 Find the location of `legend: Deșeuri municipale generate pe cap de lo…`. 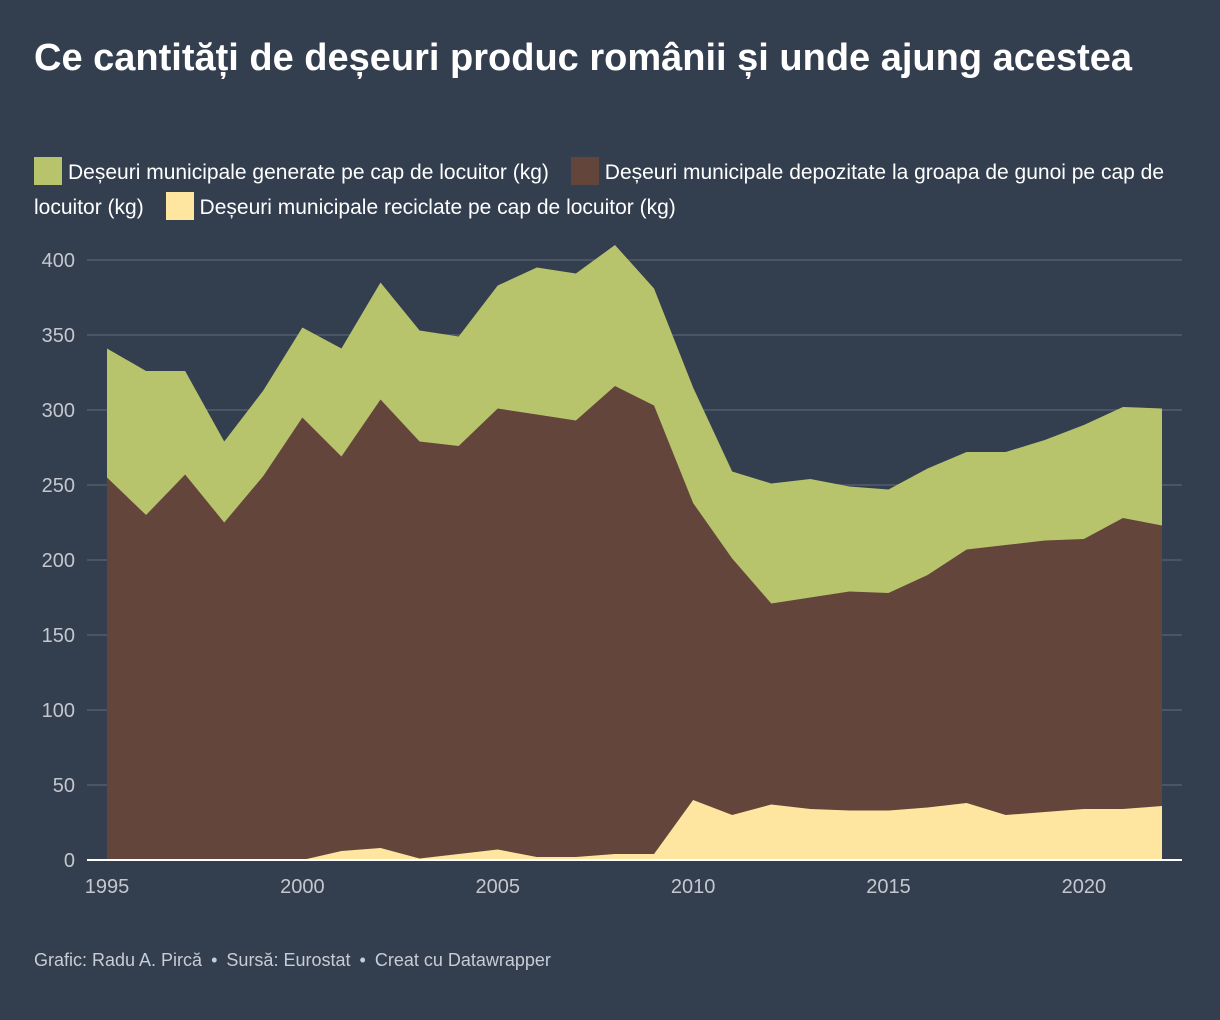

legend: Deșeuri municipale generate pe cap de lo… is located at coordinates (614, 190).